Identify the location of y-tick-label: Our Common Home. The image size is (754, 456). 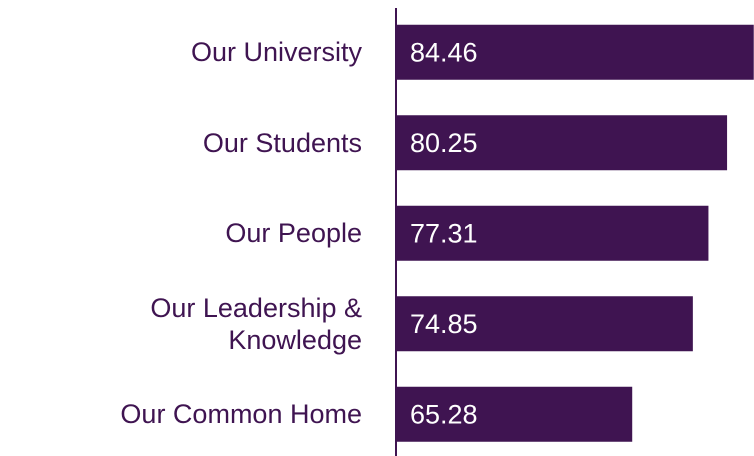
(241, 414).